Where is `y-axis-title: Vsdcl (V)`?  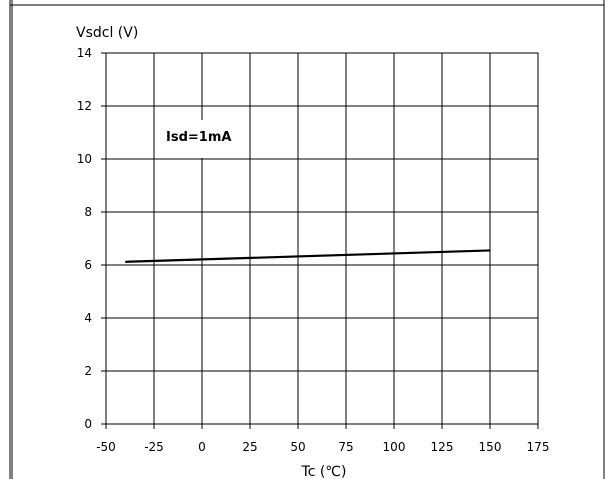 y-axis-title: Vsdcl (V) is located at coordinates (107, 33).